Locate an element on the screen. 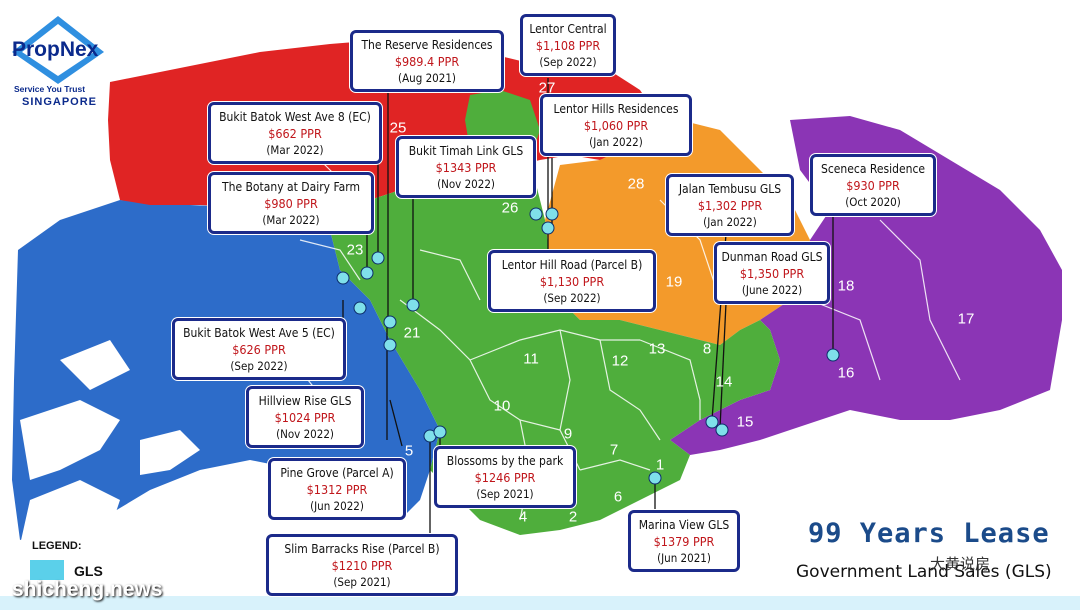 This screenshot has width=1080, height=610. district-label: 26 is located at coordinates (510, 208).